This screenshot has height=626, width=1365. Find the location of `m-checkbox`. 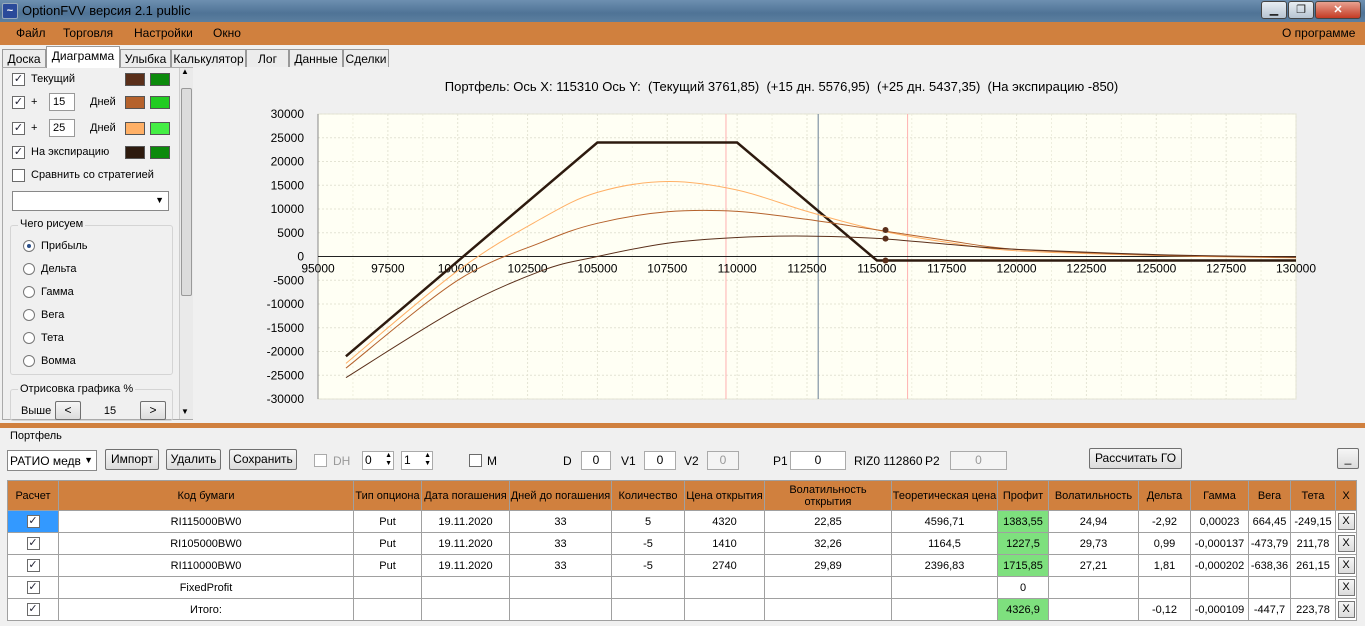

m-checkbox is located at coordinates (475, 460).